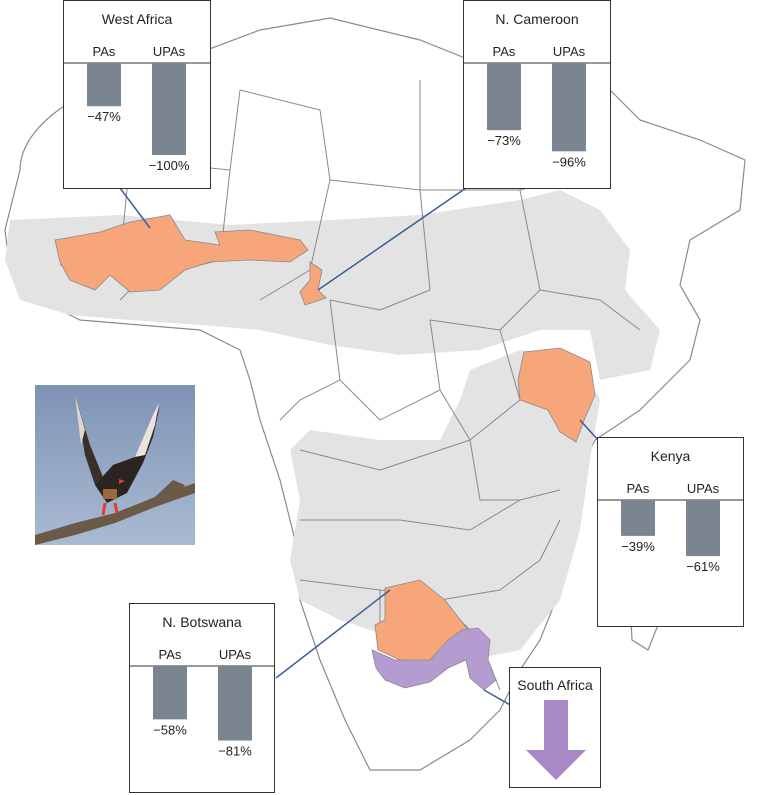  What do you see at coordinates (135, 208) in the screenshot?
I see `leader-west-africa` at bounding box center [135, 208].